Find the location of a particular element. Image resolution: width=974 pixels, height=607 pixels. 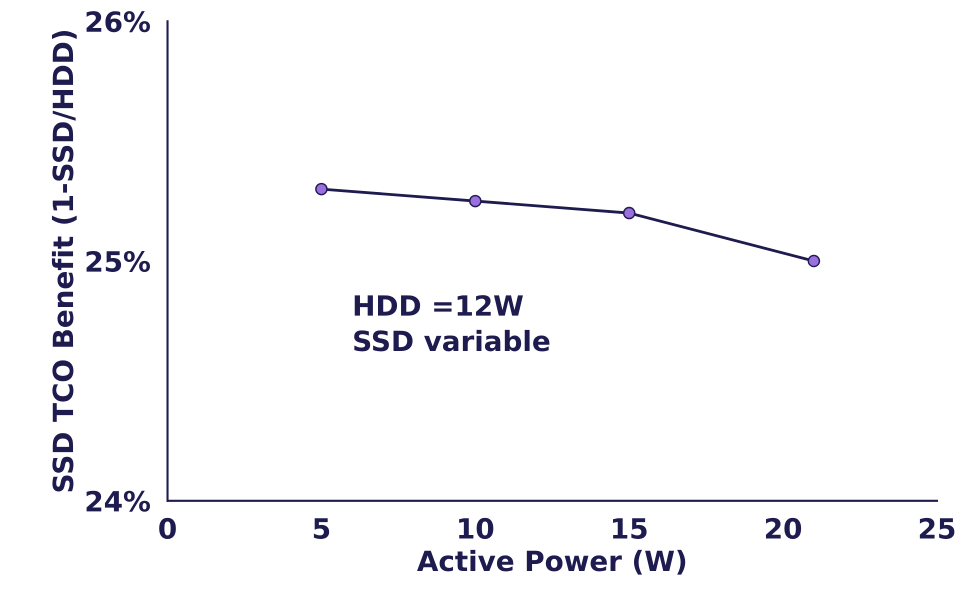

x-tick-label: 15 is located at coordinates (630, 528).